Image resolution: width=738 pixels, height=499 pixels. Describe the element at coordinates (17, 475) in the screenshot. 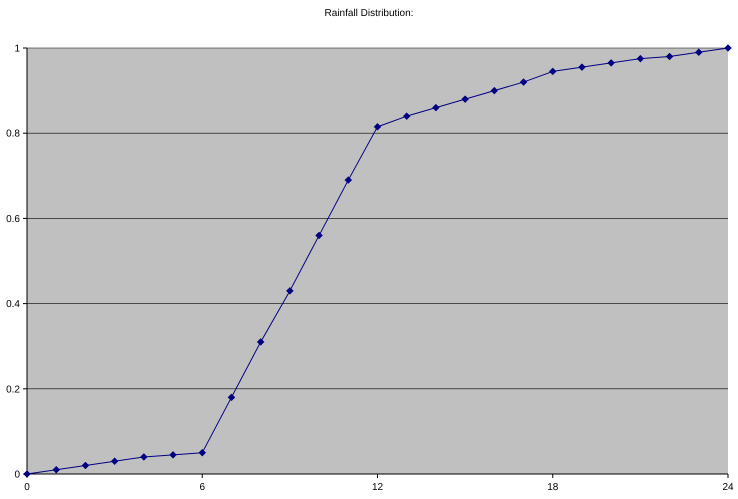

I see `y-tick-label: 0` at that location.